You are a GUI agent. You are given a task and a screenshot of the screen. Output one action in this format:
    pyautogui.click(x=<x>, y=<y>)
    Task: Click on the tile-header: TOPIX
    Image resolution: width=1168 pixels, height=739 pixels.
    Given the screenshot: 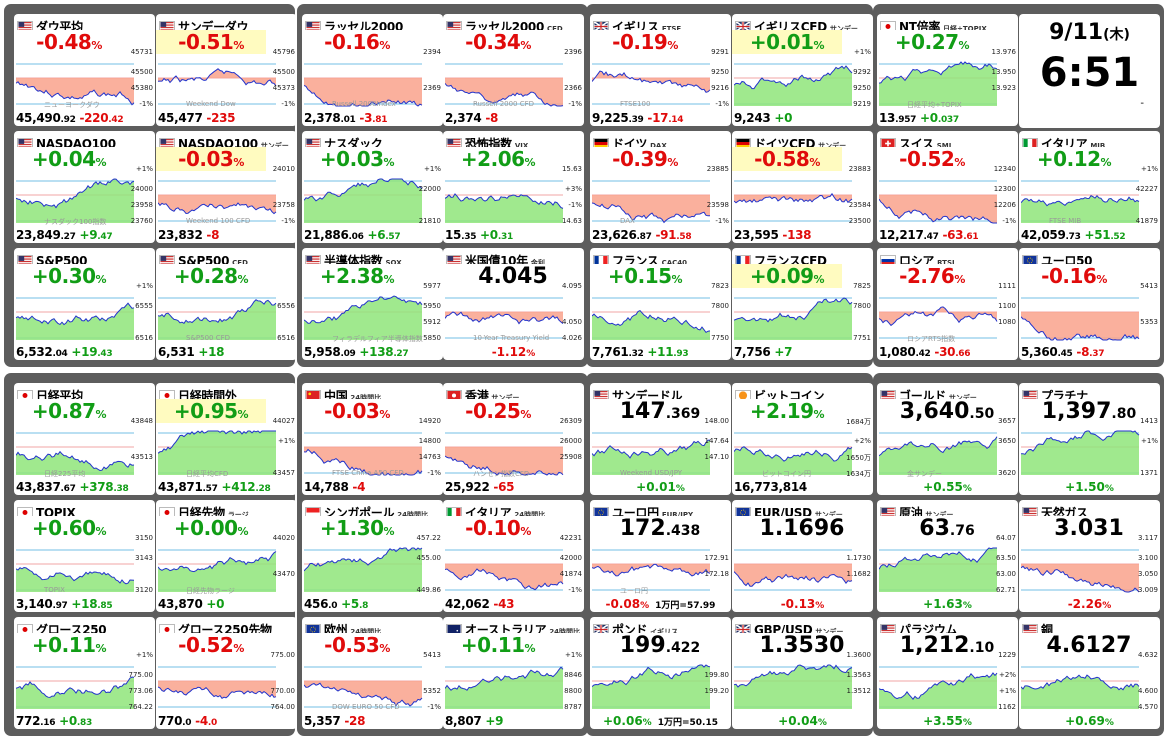 What is the action you would take?
    pyautogui.click(x=85, y=509)
    